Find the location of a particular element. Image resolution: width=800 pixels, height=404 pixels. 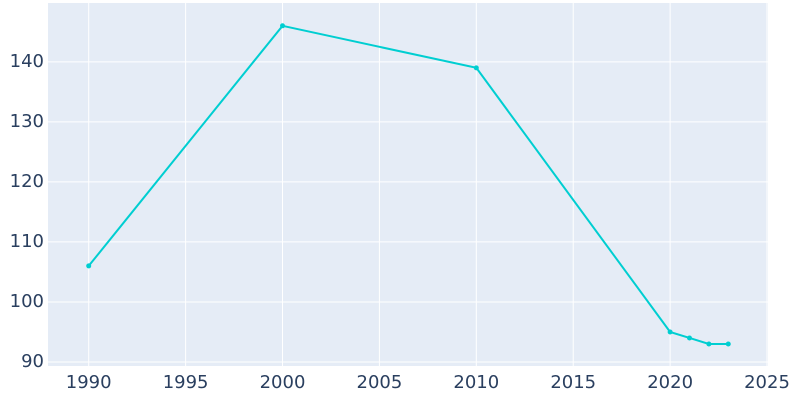

x-tick-label: 2005 is located at coordinates (380, 382).